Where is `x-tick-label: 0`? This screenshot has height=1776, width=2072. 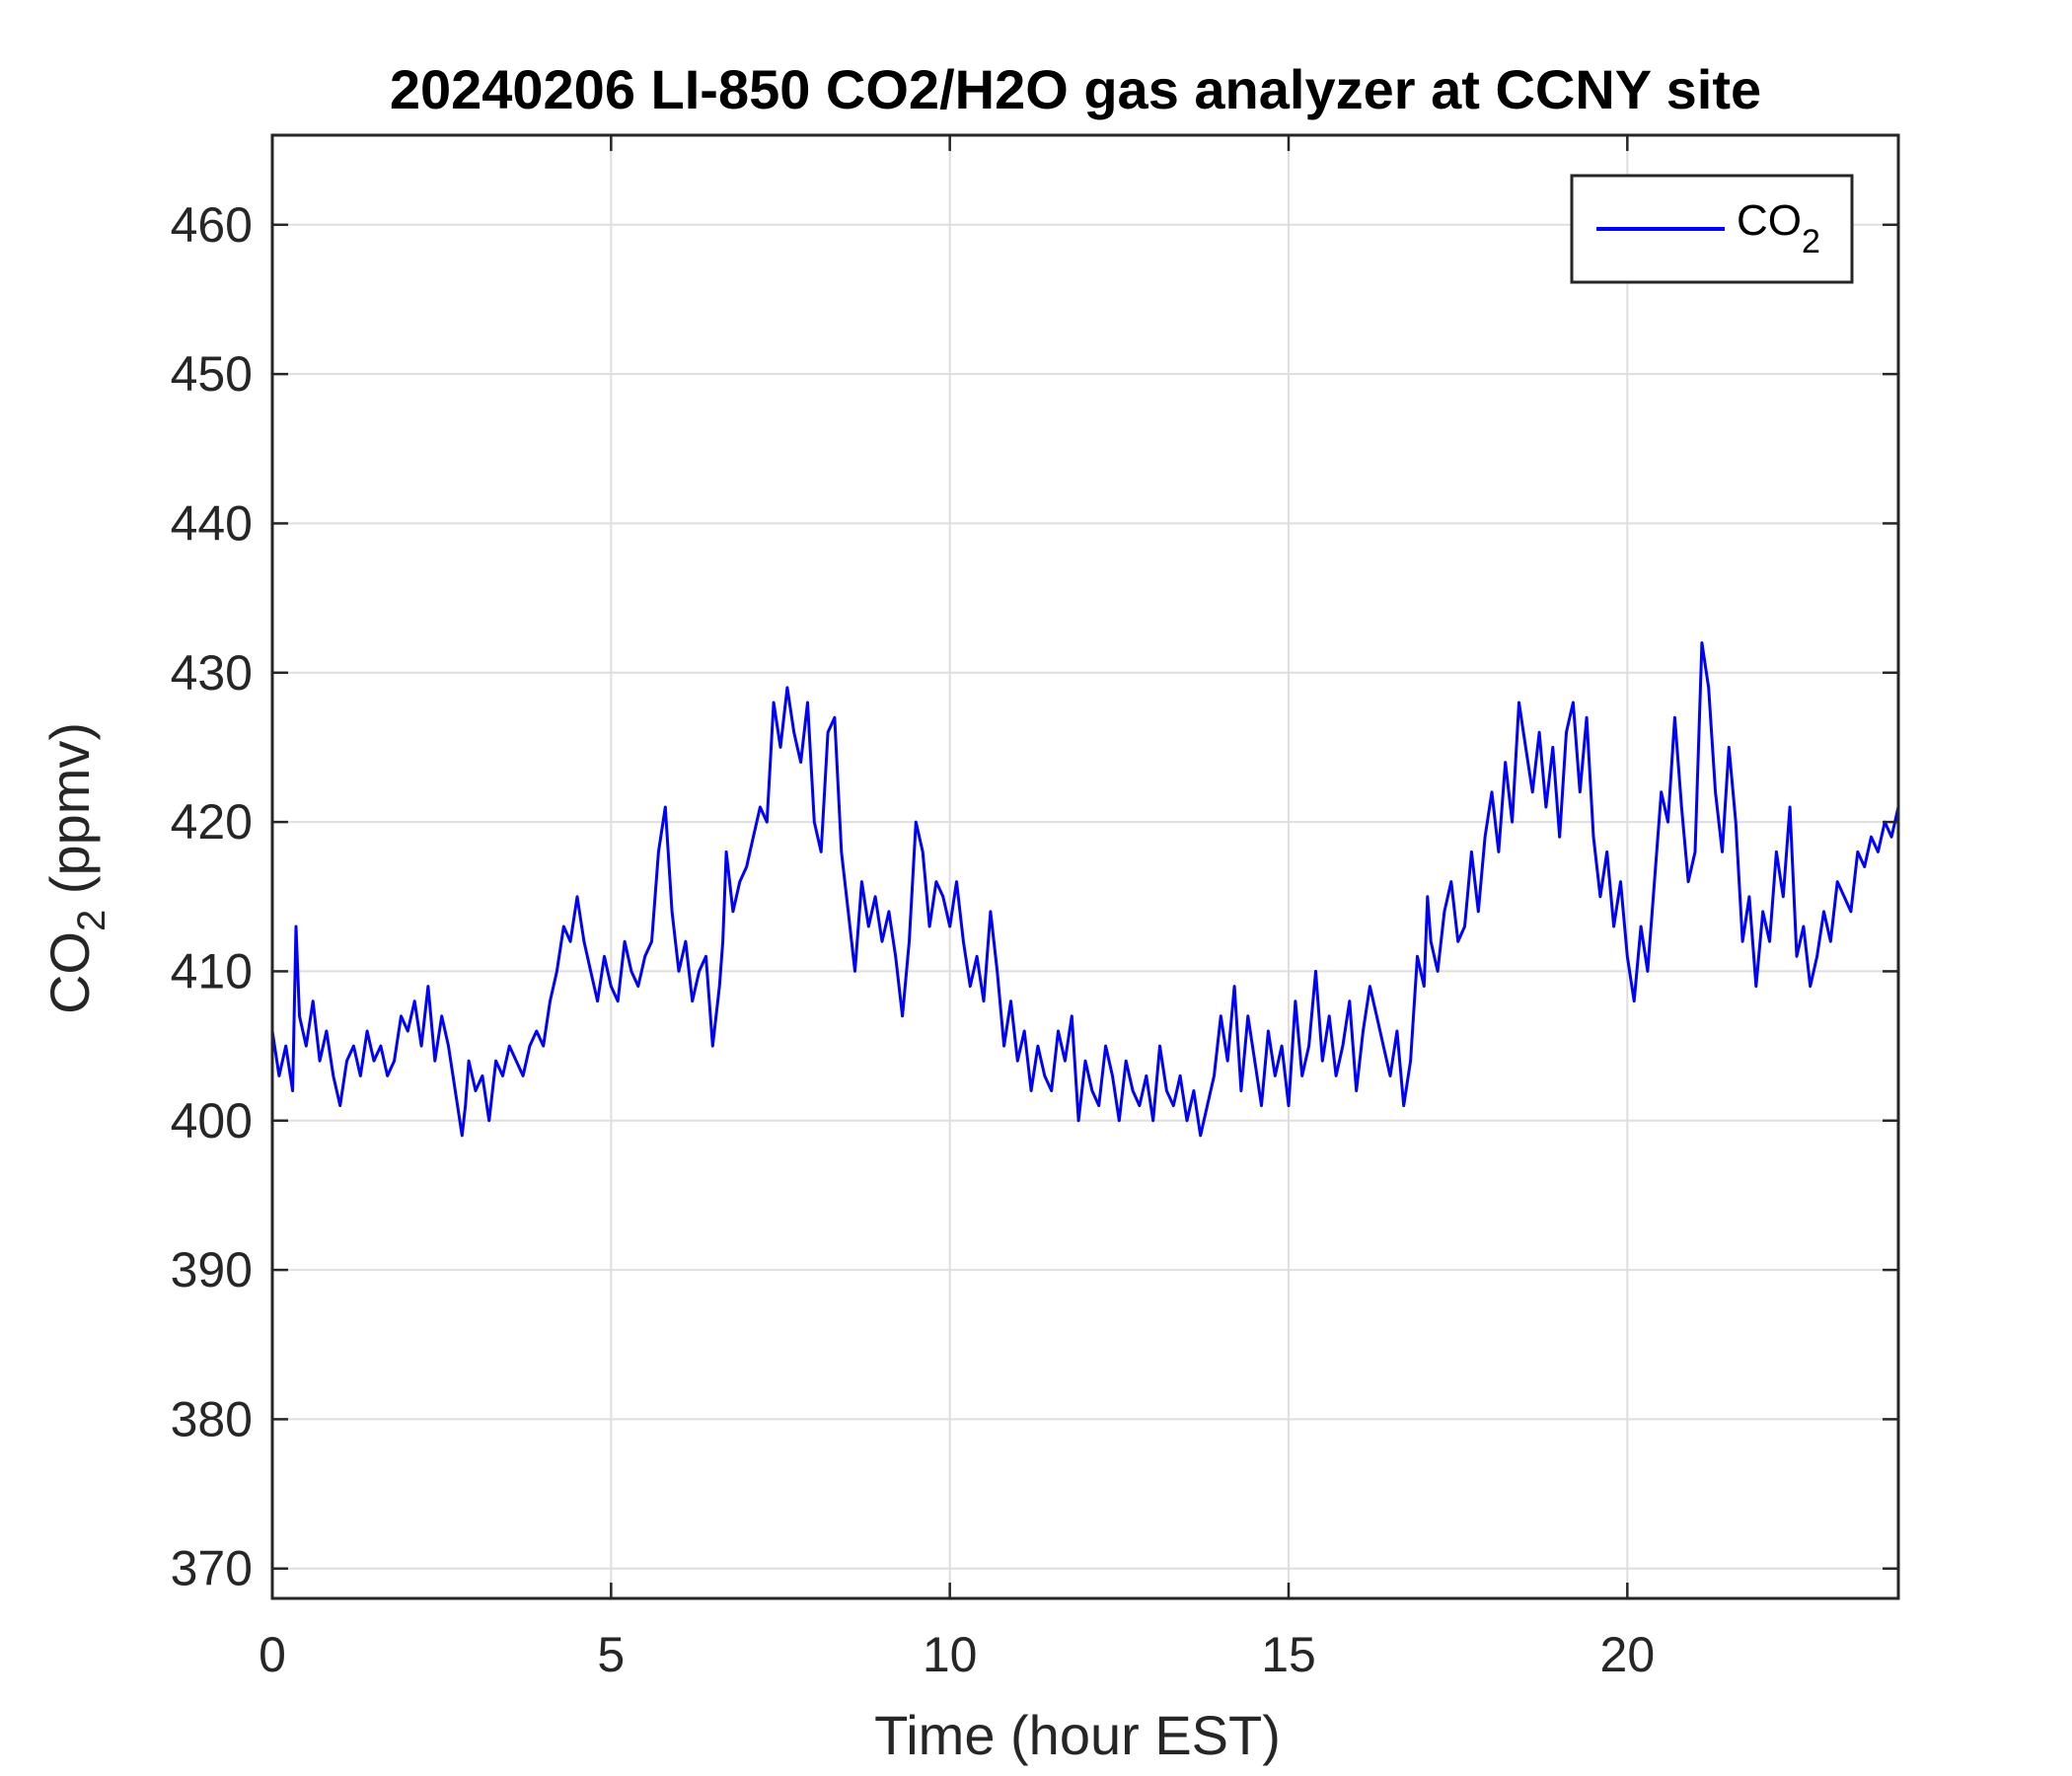 x-tick-label: 0 is located at coordinates (272, 1655).